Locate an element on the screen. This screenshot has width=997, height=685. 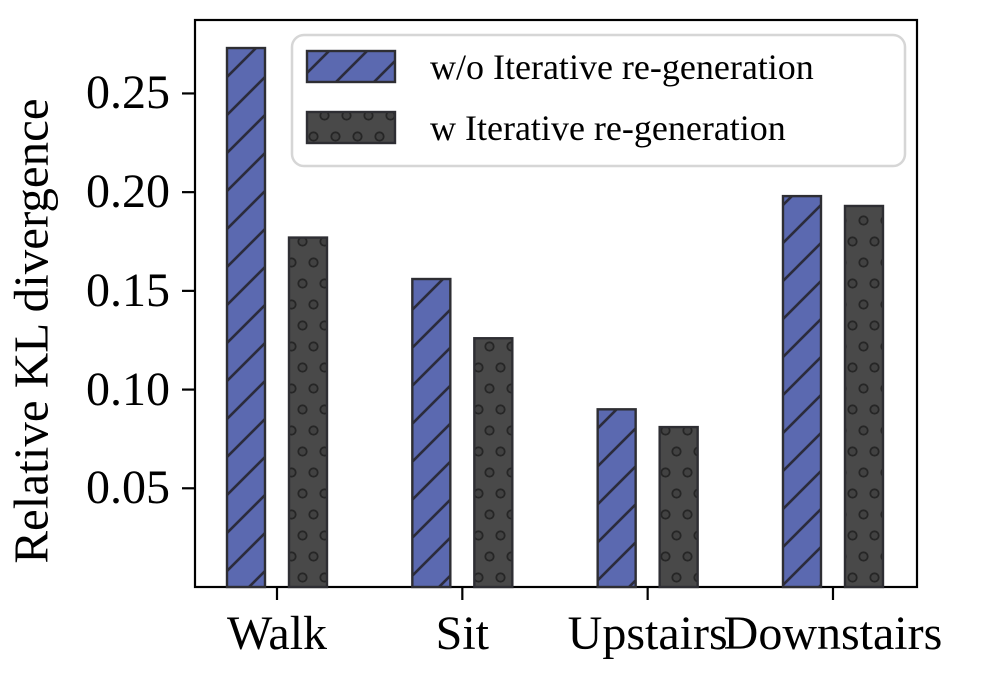
bar-upstairs-w-iterative is located at coordinates (678, 507).